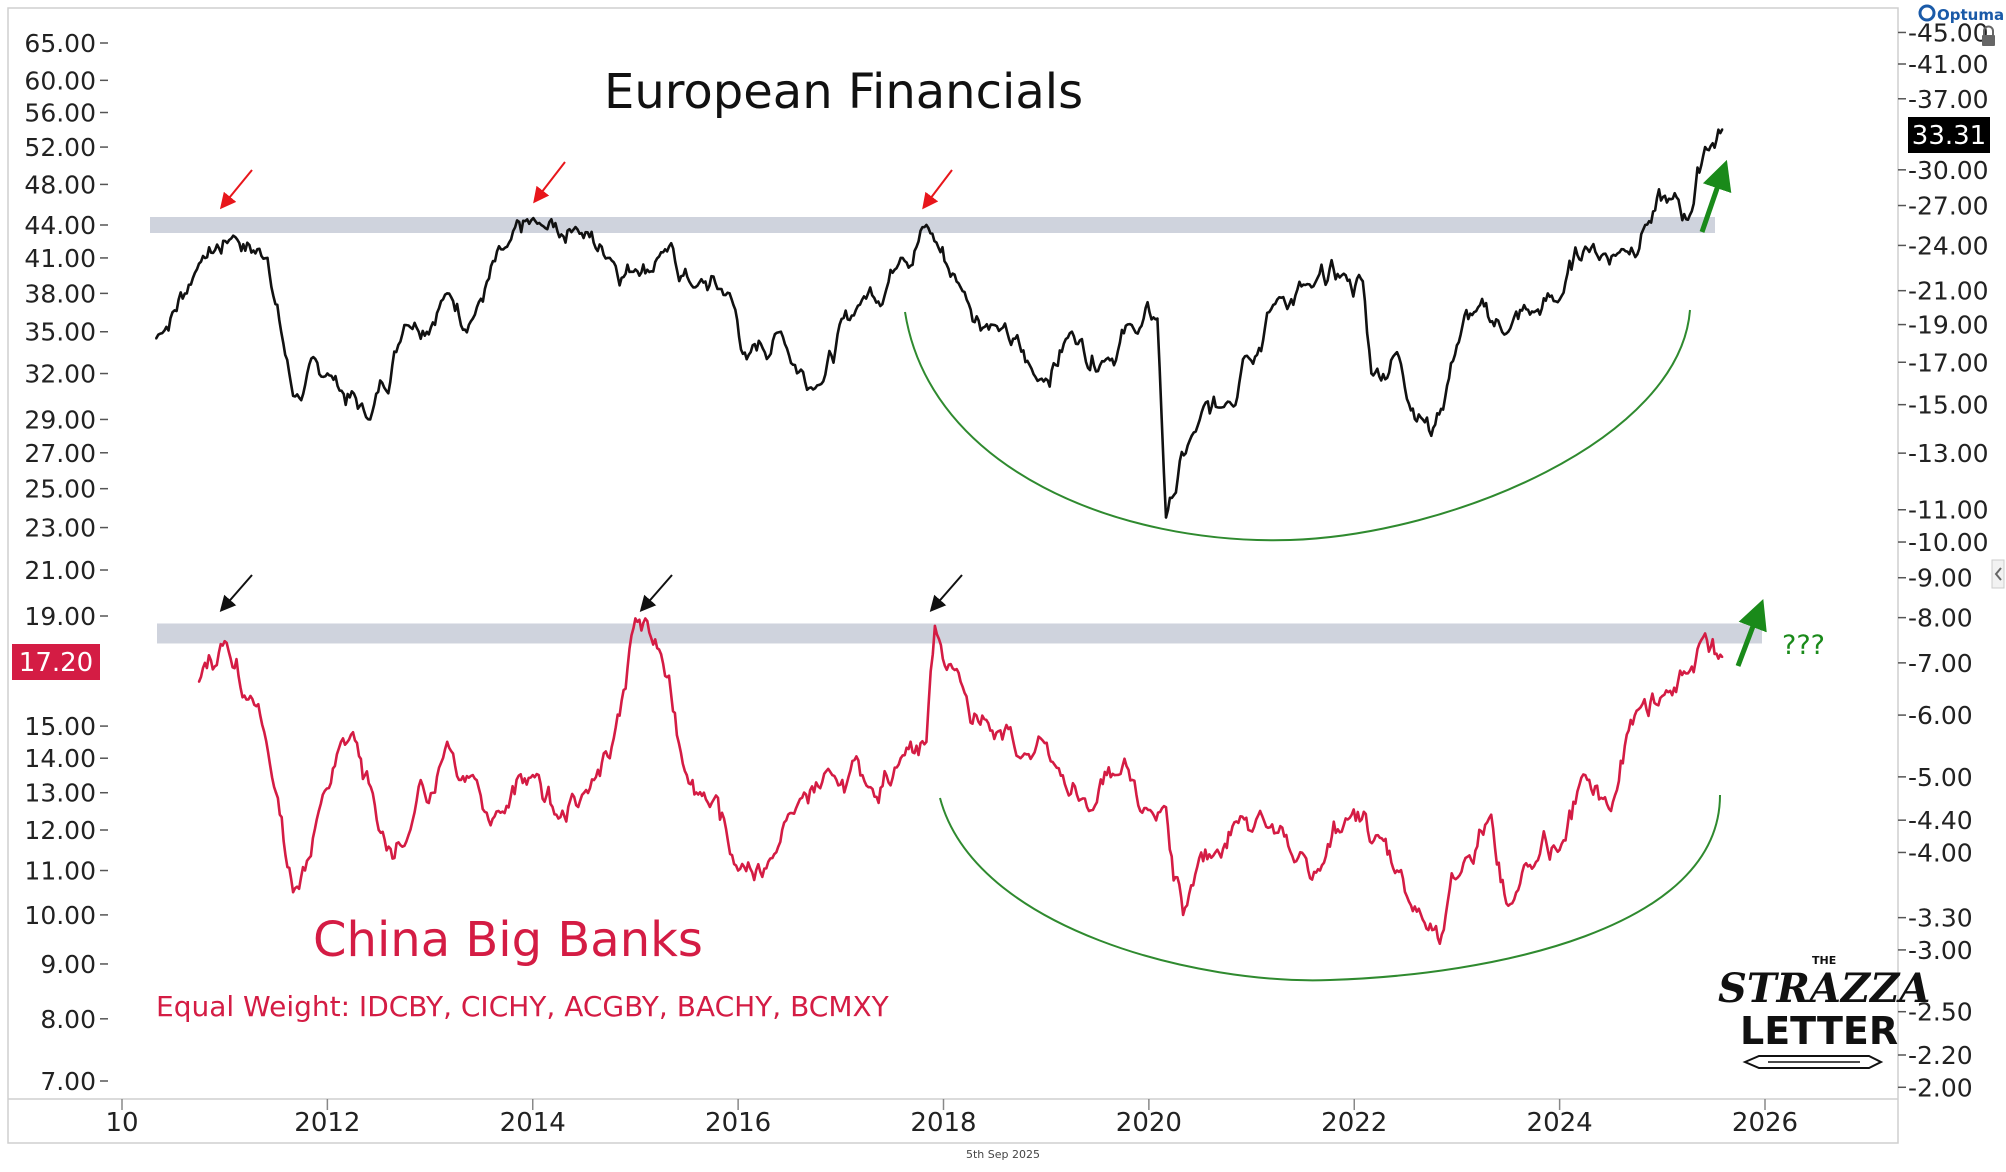  I want to click on euro-breakout-arrow, so click(1715, 196).